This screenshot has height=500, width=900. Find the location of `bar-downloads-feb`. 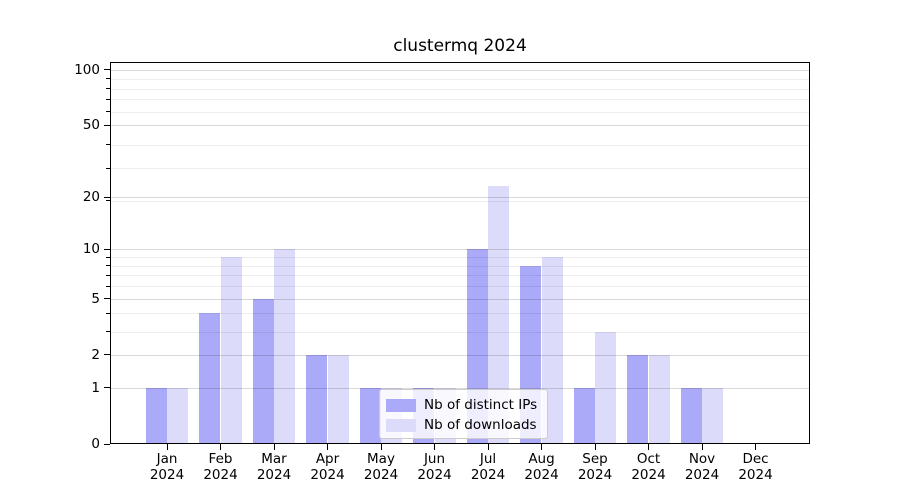

bar-downloads-feb is located at coordinates (231, 350).